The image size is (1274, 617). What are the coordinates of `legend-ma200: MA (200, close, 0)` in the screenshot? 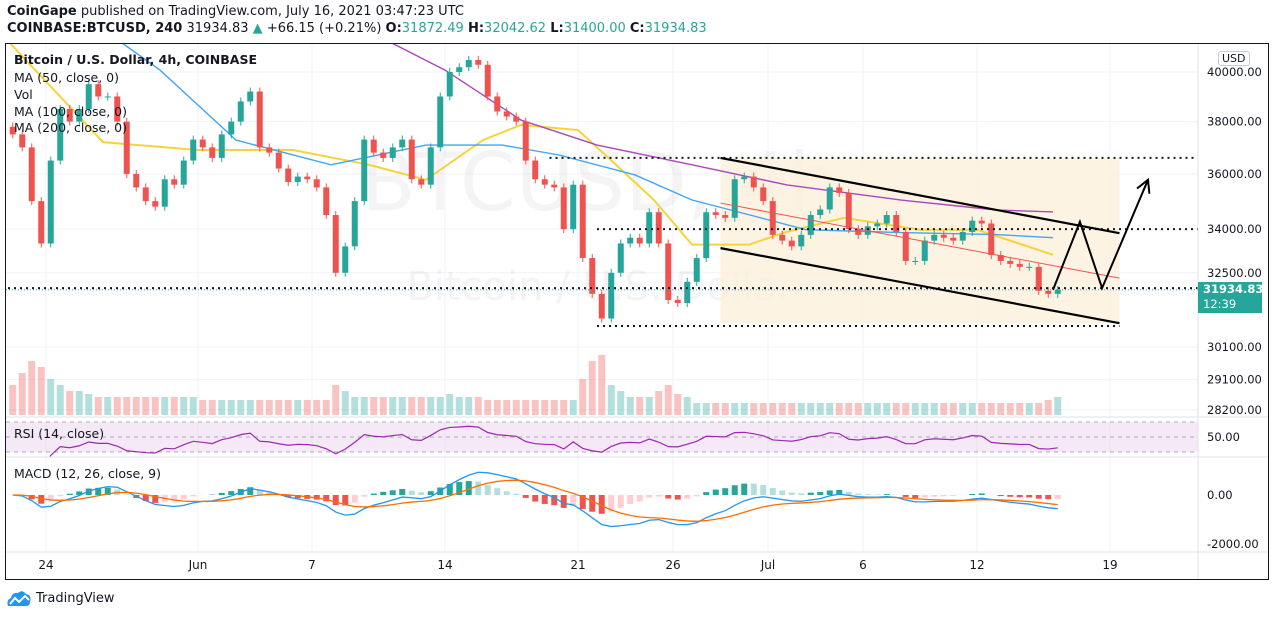 It's located at (70, 127).